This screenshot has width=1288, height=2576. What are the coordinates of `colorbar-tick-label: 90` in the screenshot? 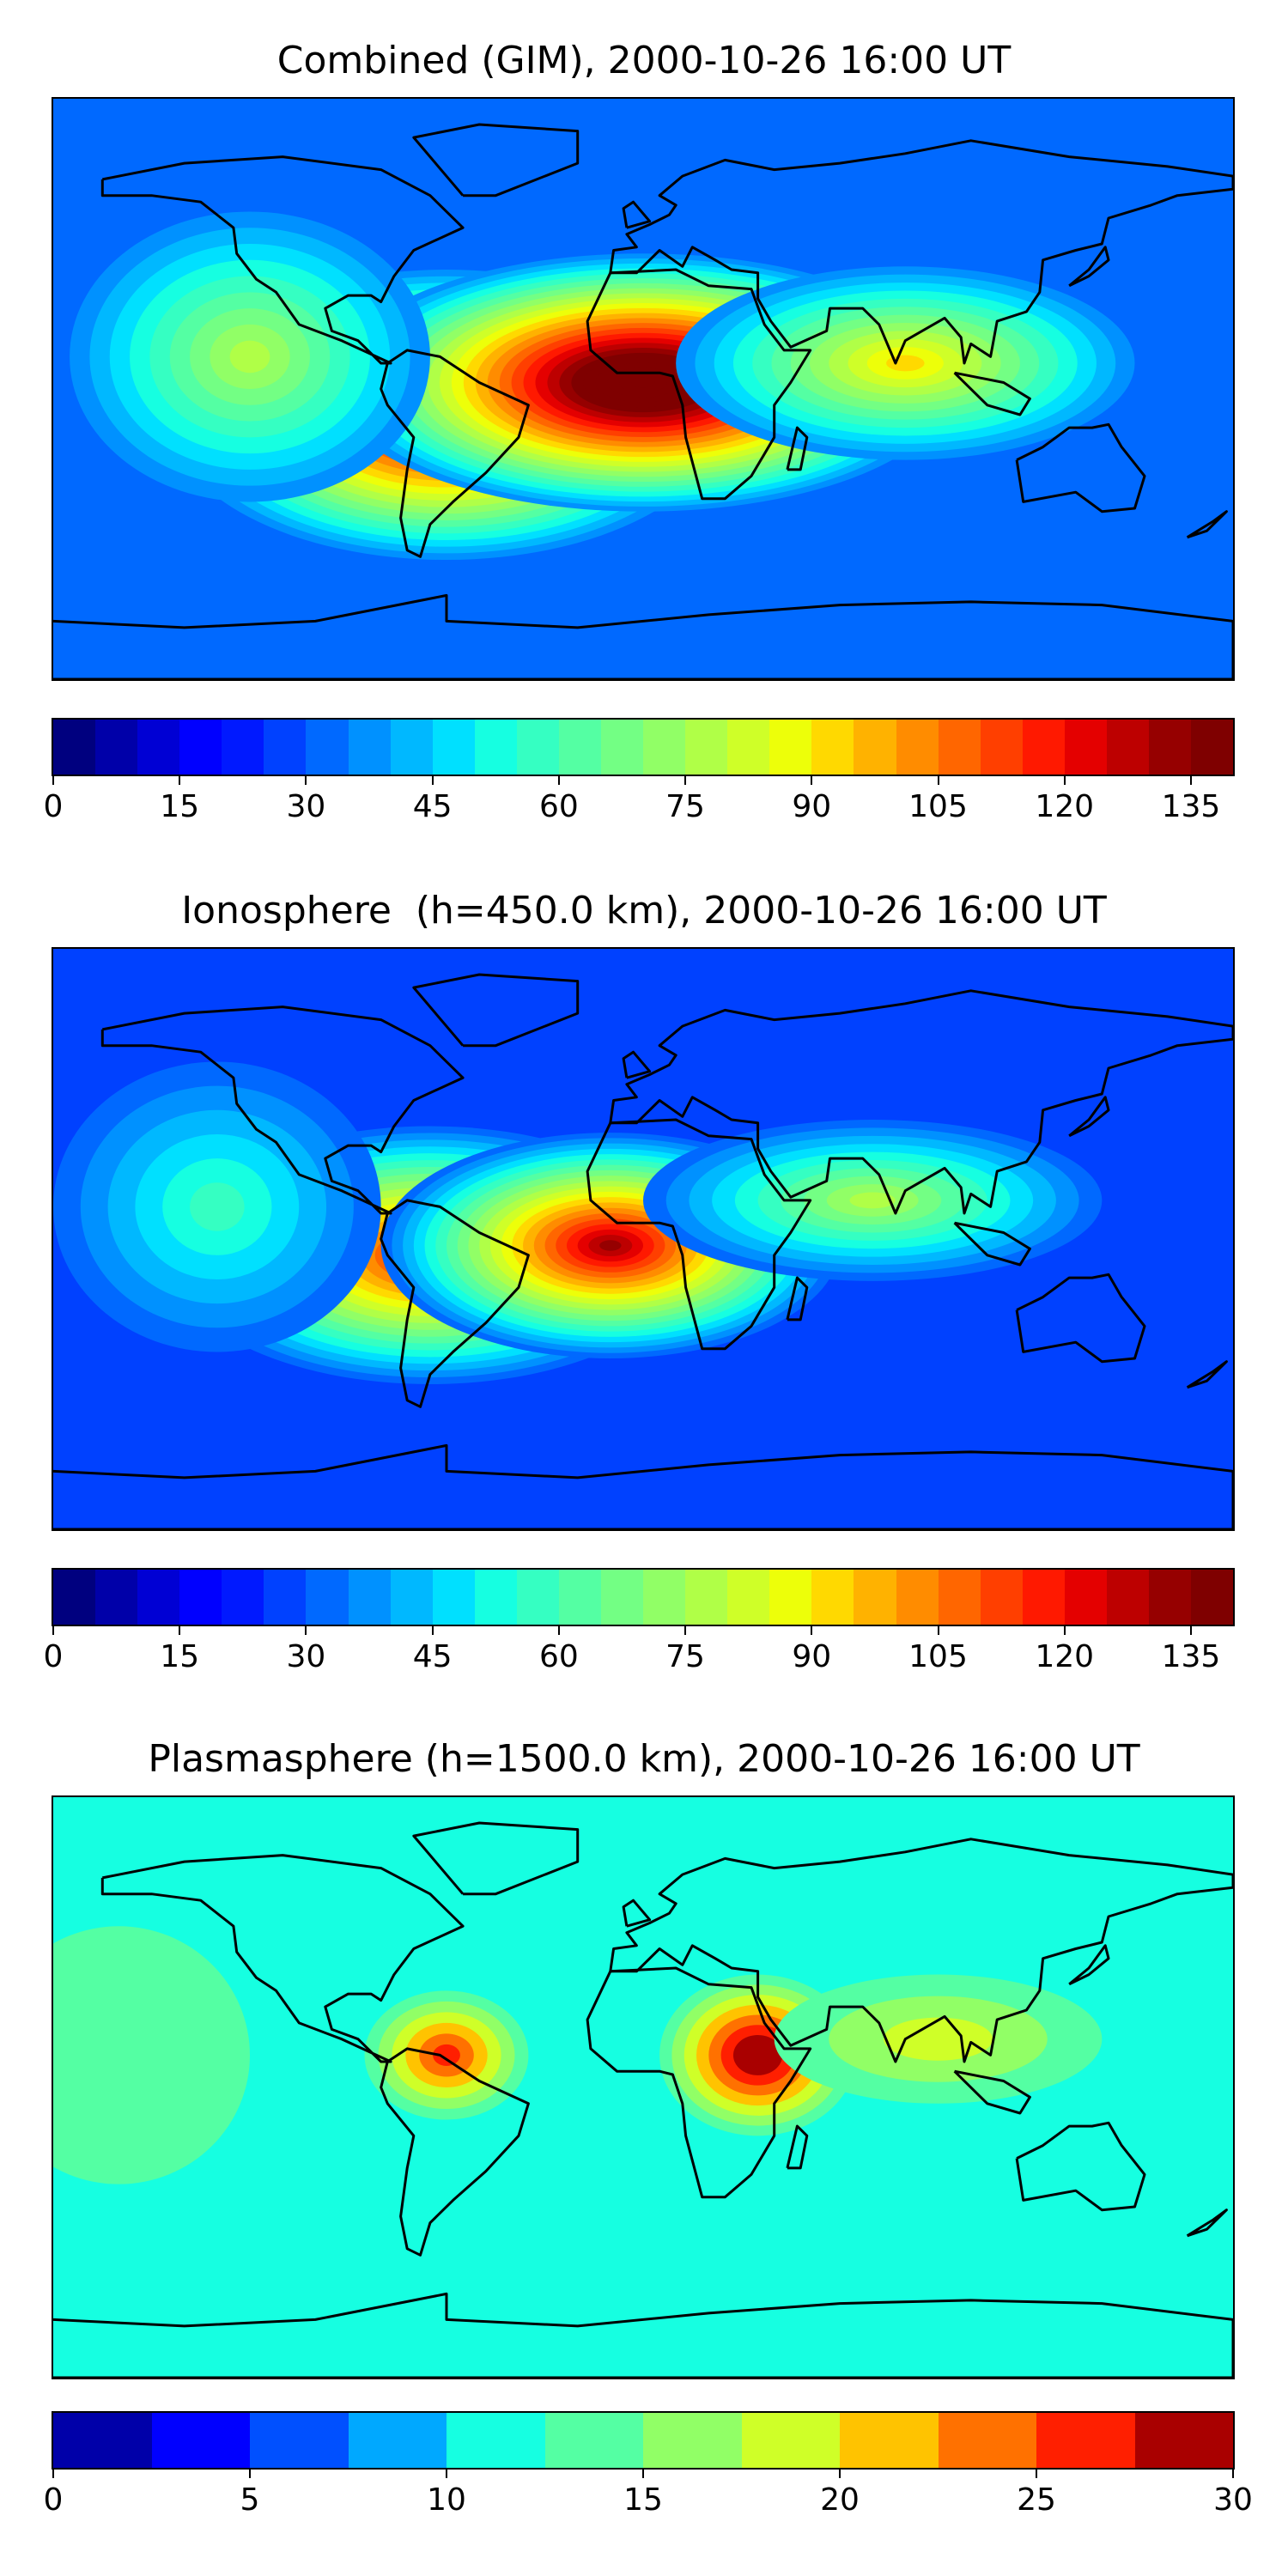 It's located at (812, 806).